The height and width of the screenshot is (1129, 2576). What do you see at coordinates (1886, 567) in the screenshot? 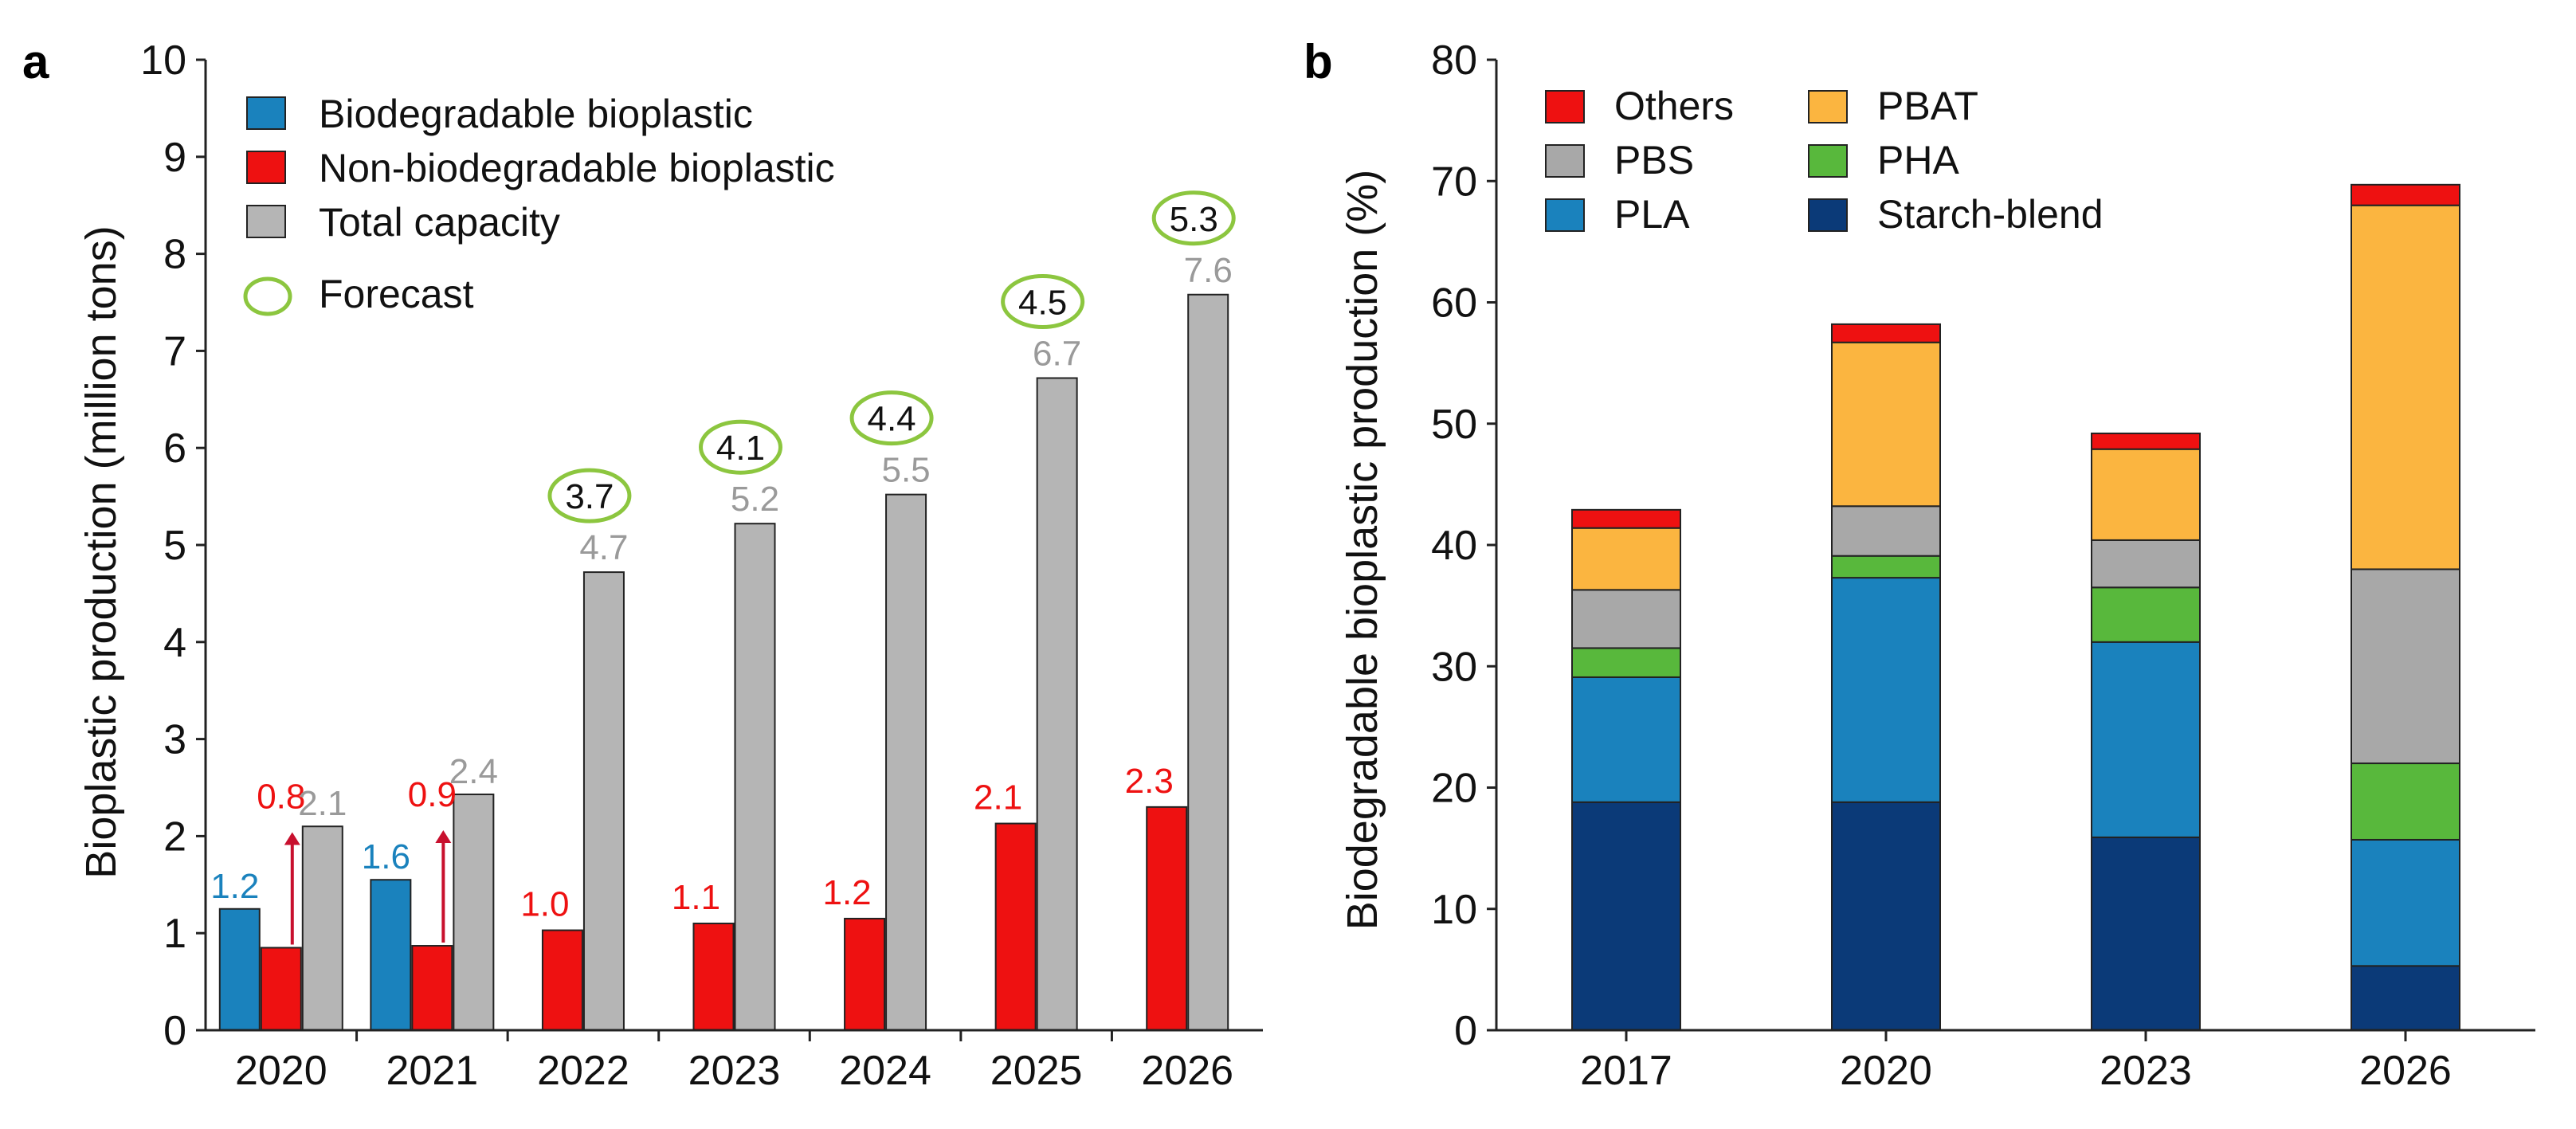
I see `panel-b-segment-pha-2020` at bounding box center [1886, 567].